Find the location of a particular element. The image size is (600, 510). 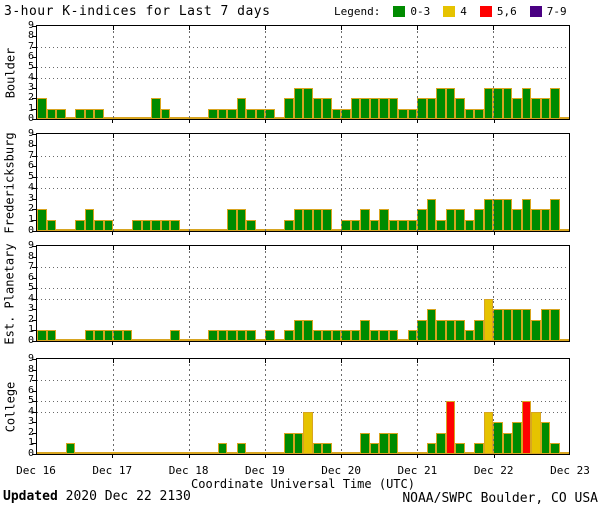

chart-title: 3-hour K-indices for Last 7 days is located at coordinates (137, 11).